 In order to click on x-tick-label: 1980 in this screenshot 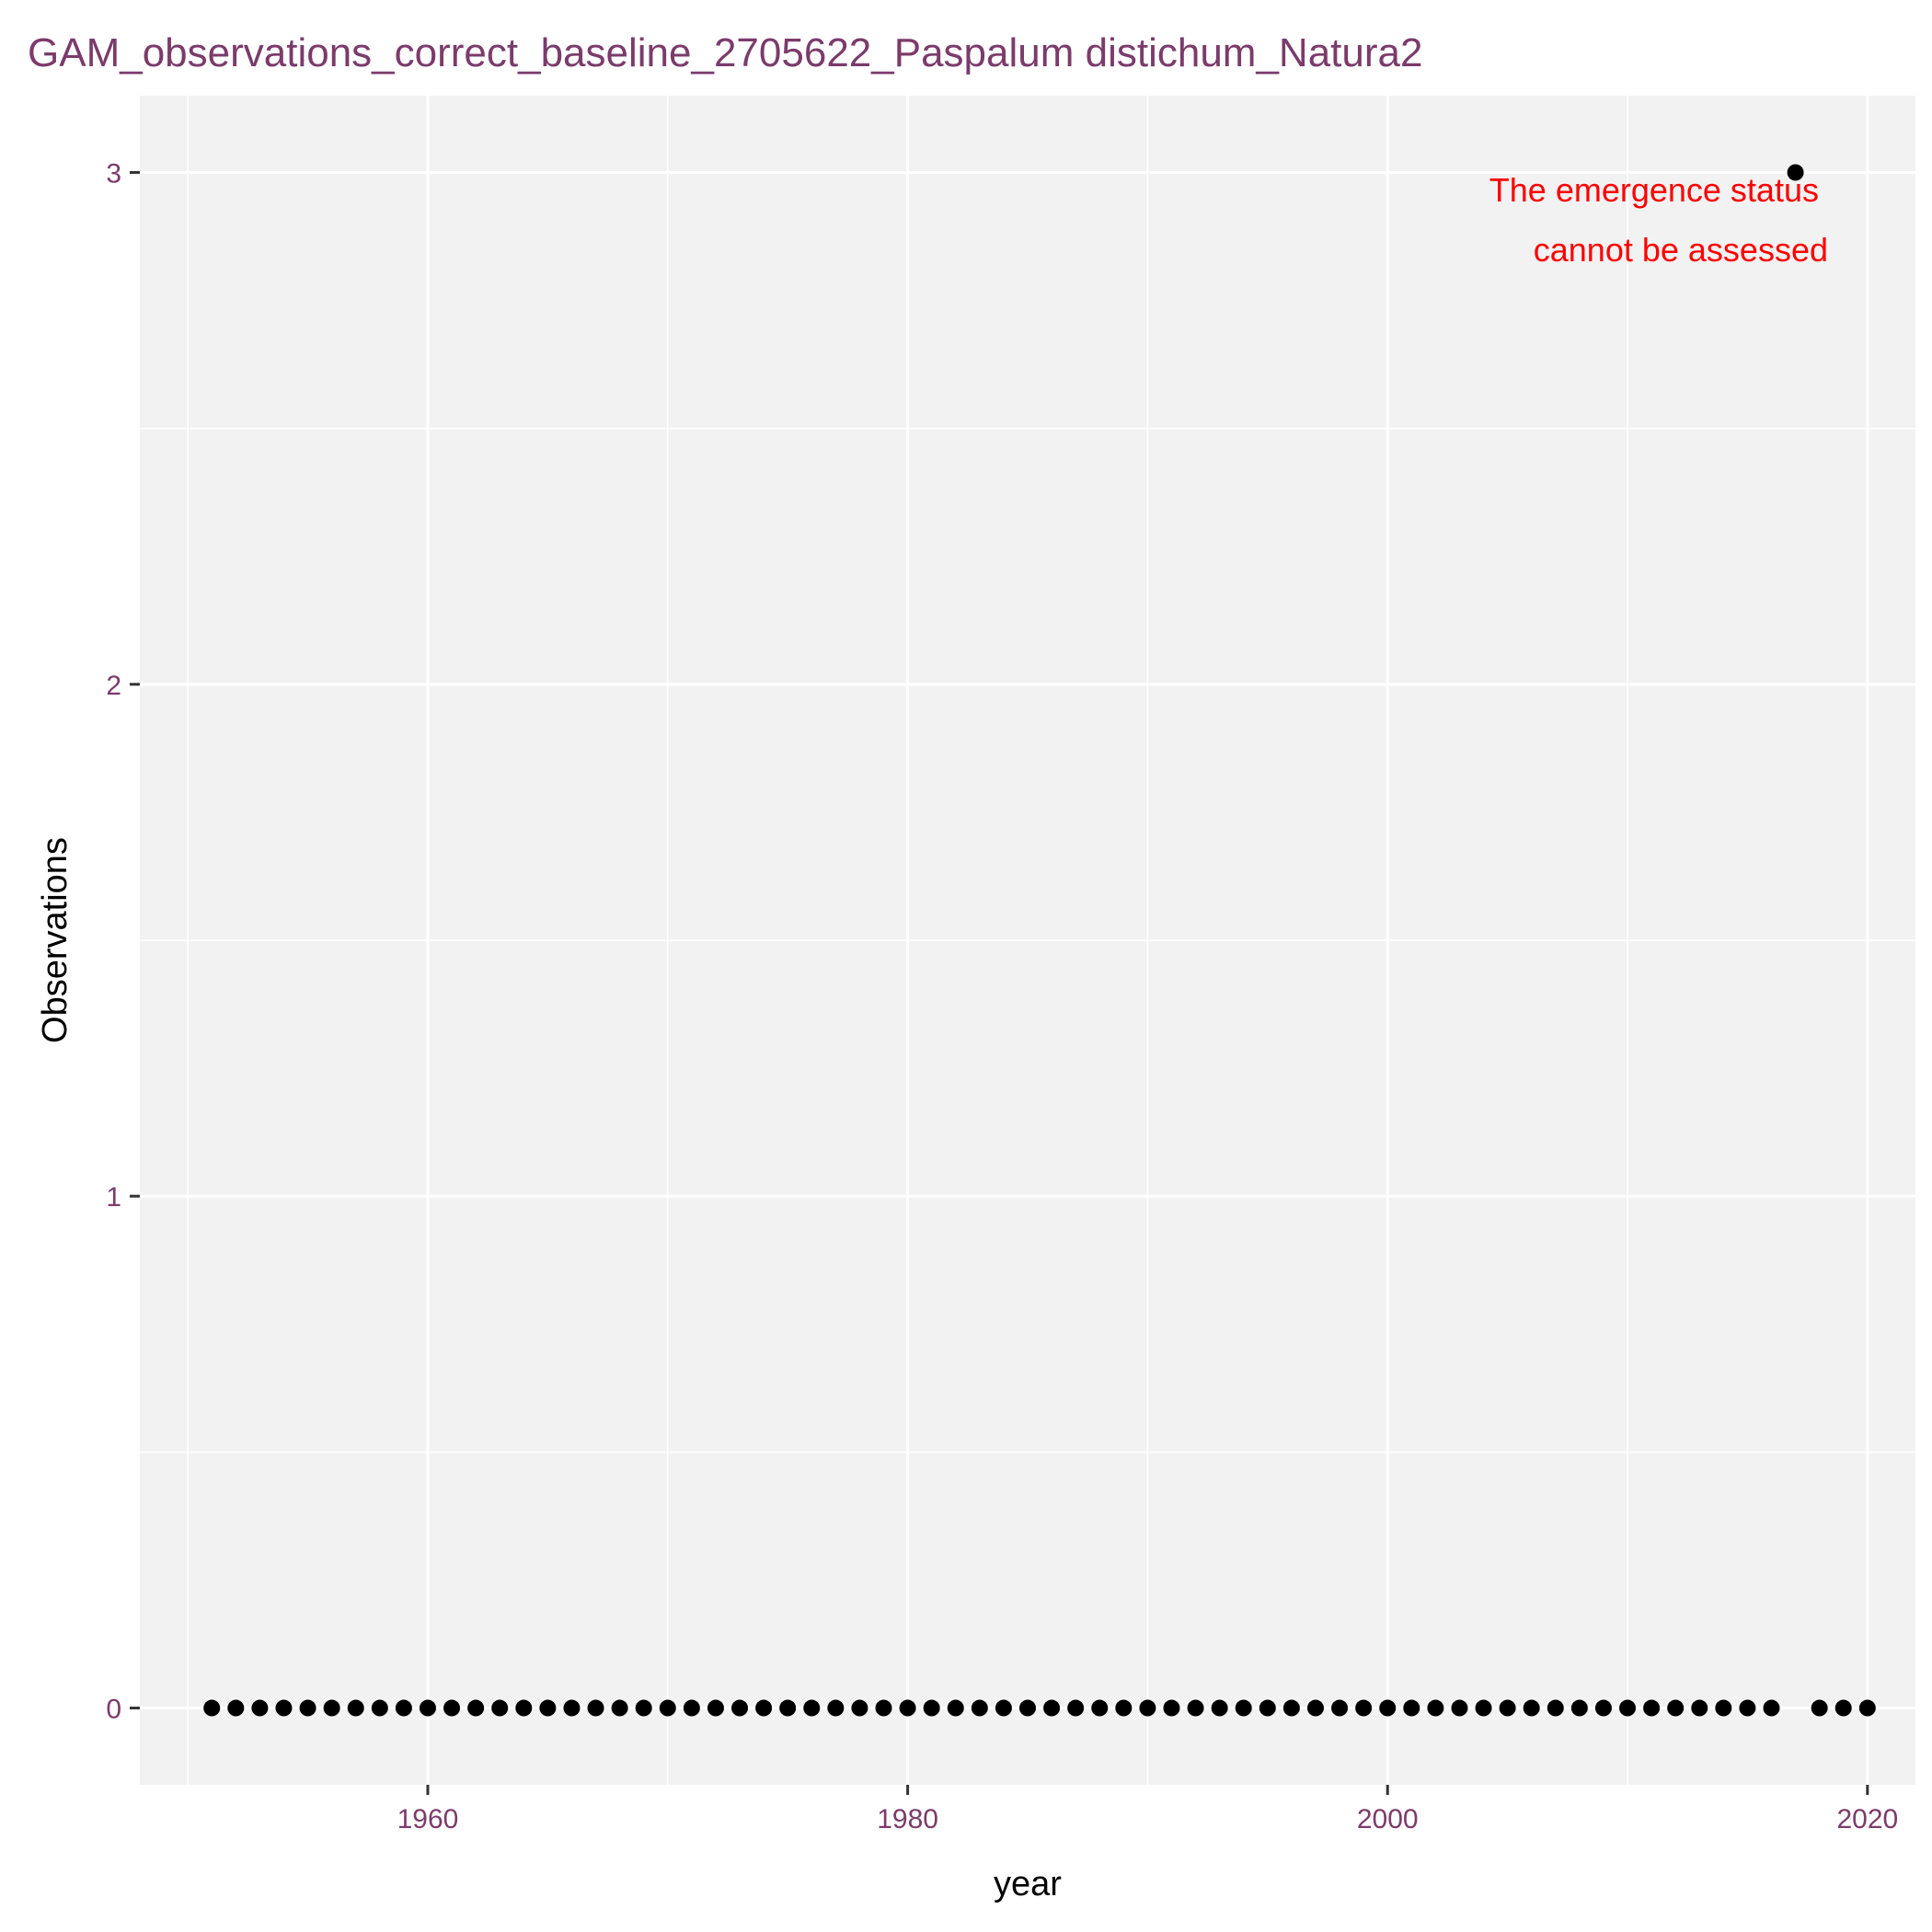, I will do `click(907, 1819)`.